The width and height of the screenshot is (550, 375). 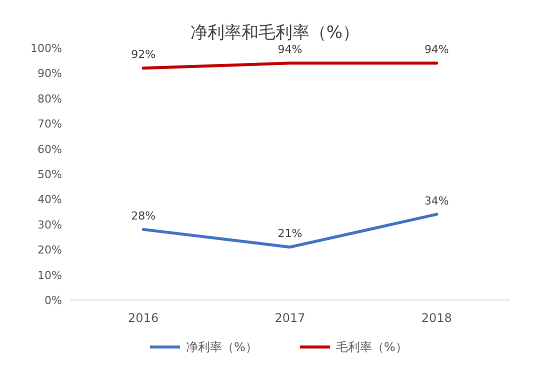 I want to click on y-tick-label: 70%, so click(x=50, y=124).